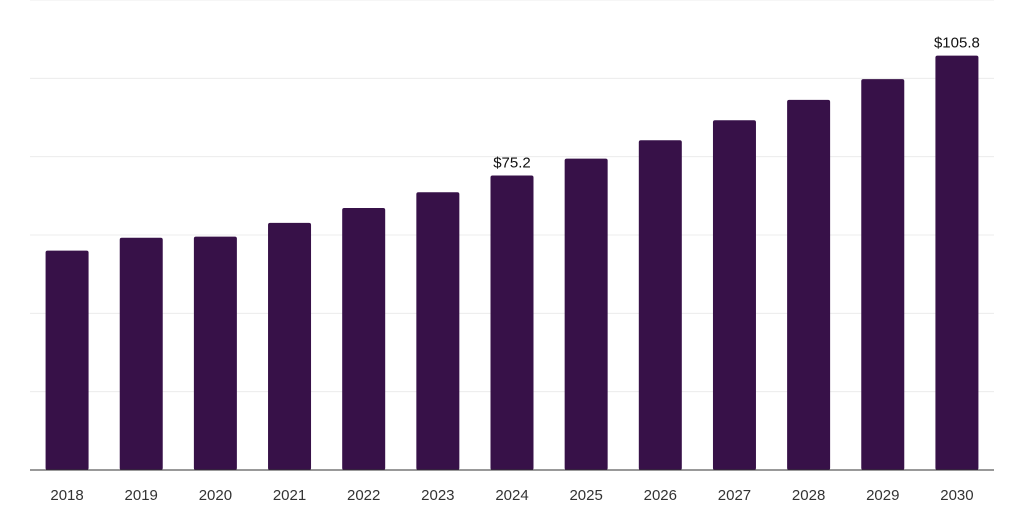  Describe the element at coordinates (882, 495) in the screenshot. I see `x-tick-label: 2029` at that location.